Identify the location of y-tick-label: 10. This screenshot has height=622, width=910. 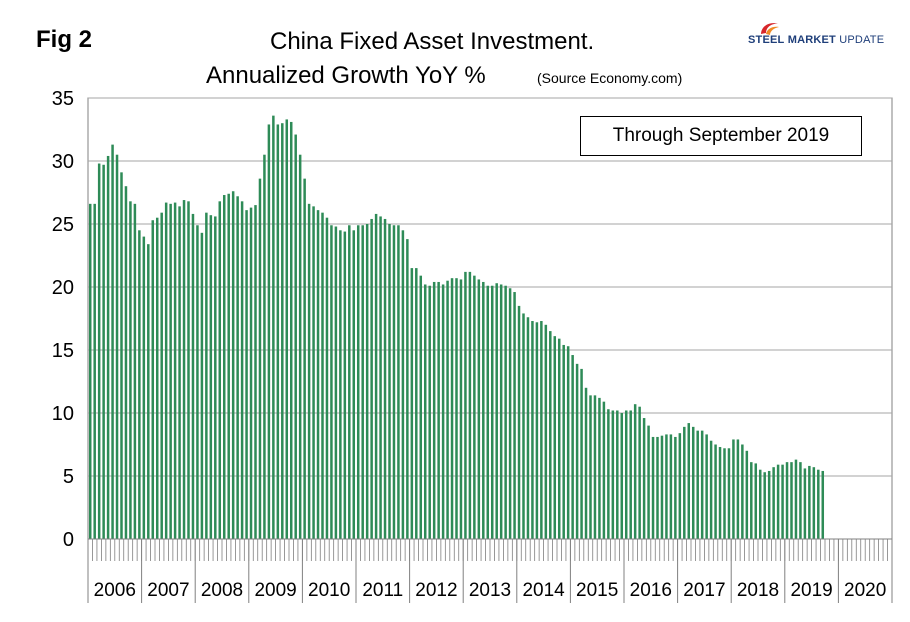
(63, 414).